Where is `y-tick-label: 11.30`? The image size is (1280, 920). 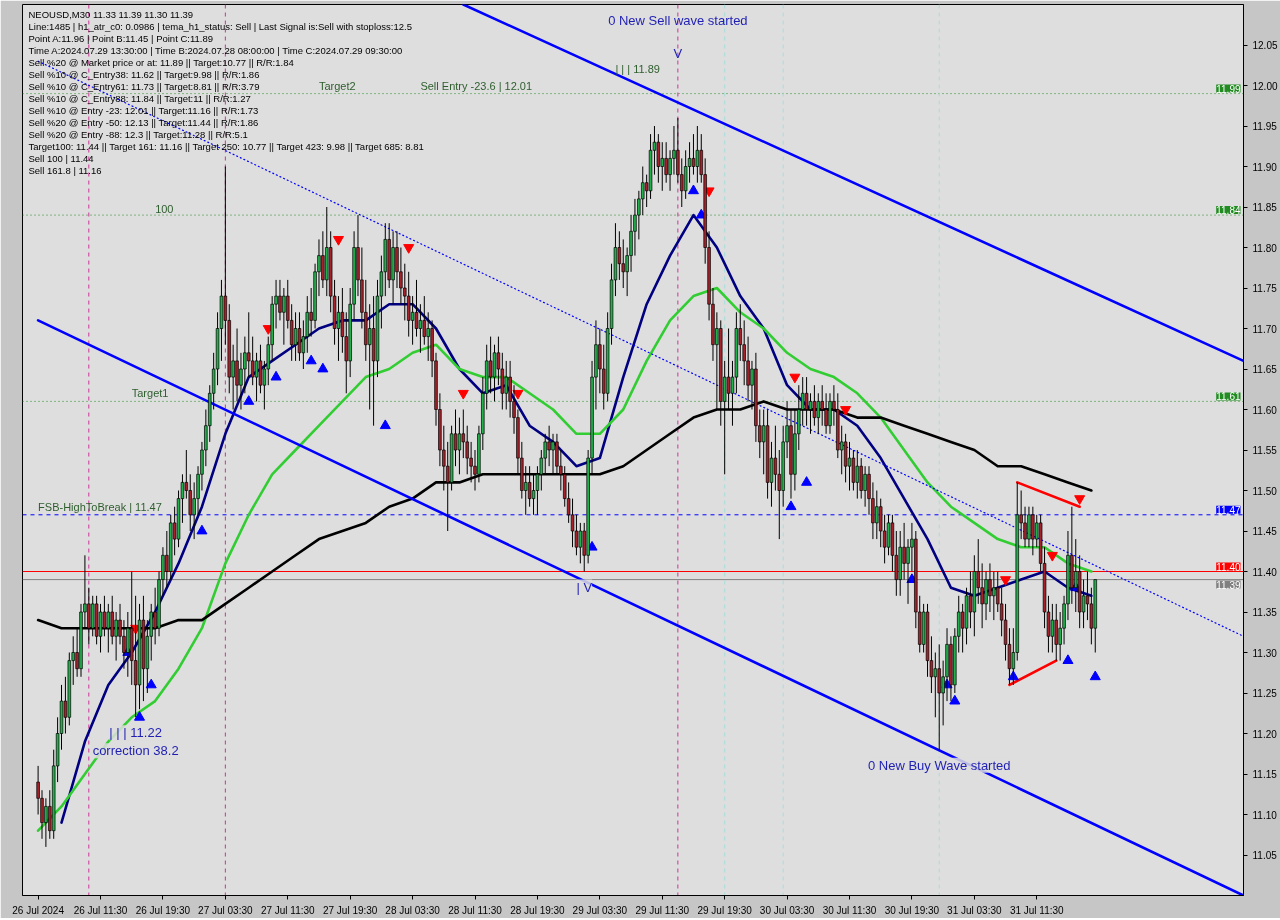
y-tick-label: 11.30 is located at coordinates (1265, 653).